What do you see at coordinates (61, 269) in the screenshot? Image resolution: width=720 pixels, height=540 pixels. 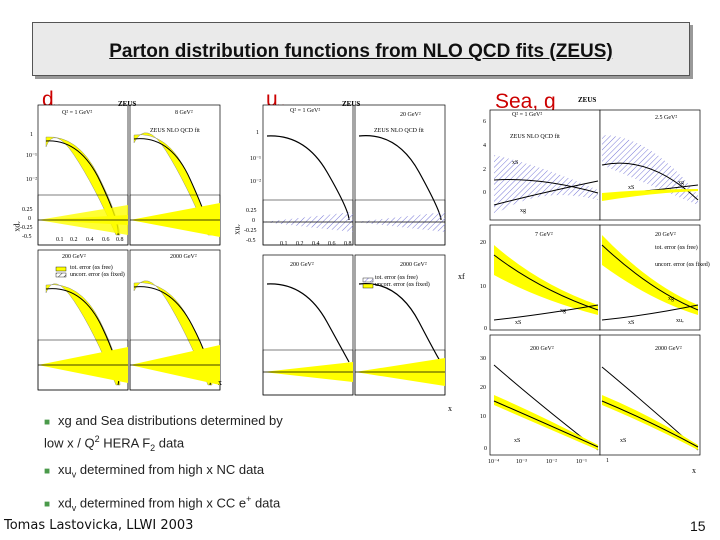 I see `dv-legend-swatch-tot` at bounding box center [61, 269].